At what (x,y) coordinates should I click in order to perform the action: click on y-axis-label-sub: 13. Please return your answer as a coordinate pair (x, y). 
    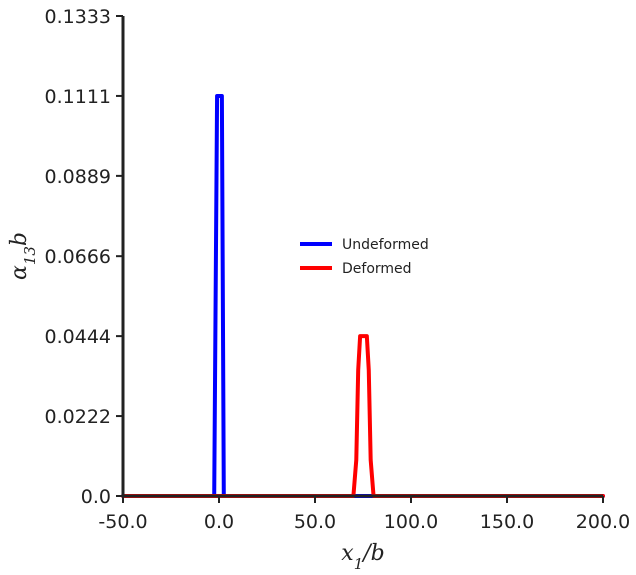
    Looking at the image, I should click on (30, 255).